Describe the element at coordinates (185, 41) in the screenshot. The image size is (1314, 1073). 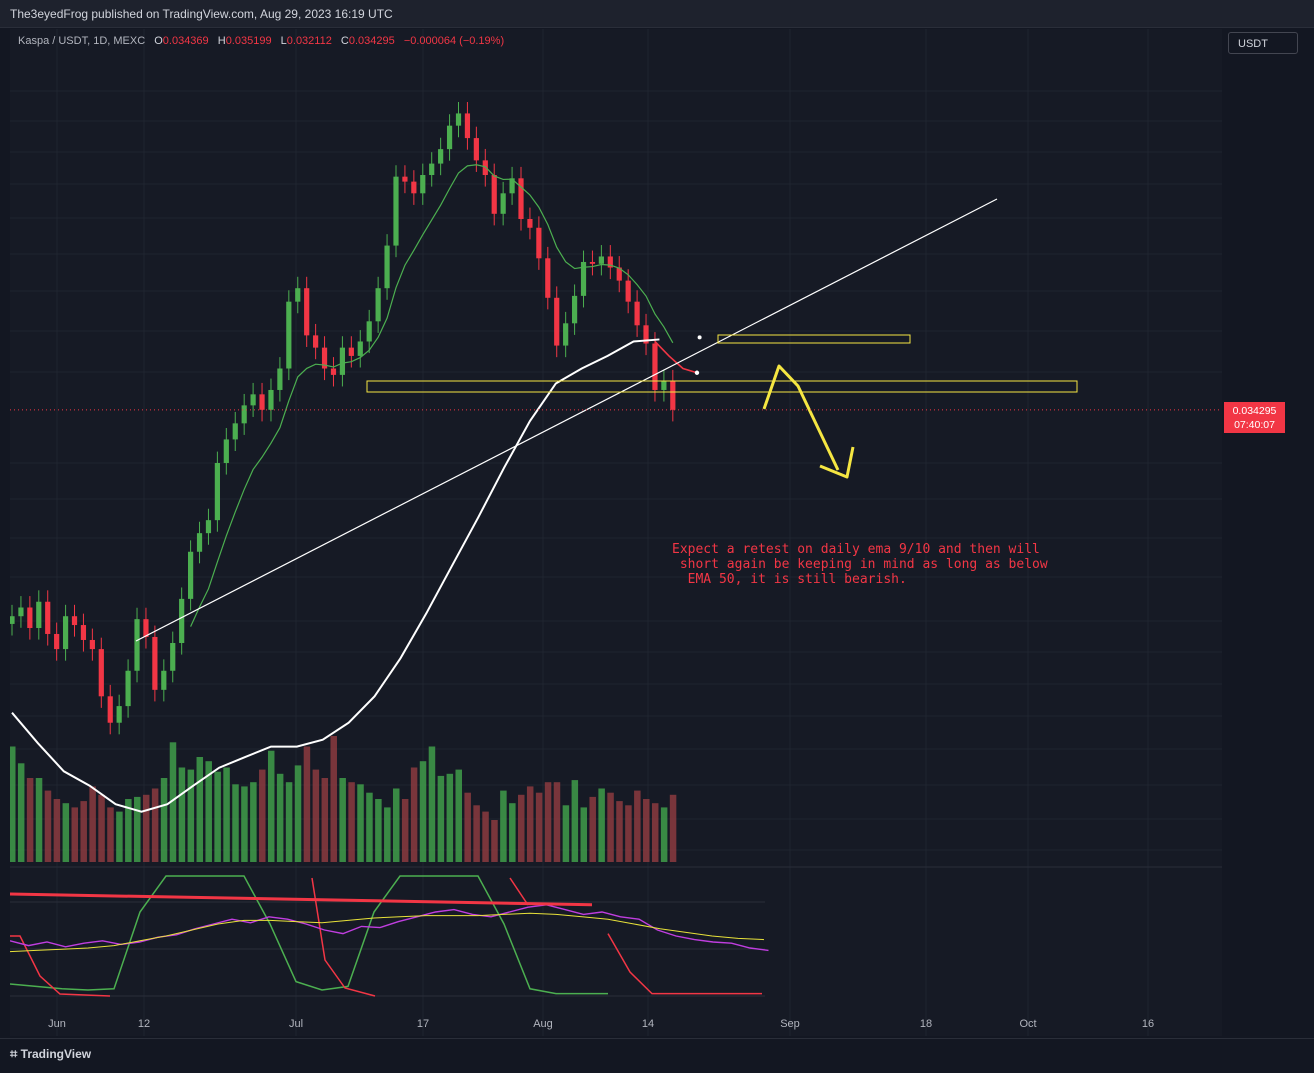
I see `open-value: 0.034369` at that location.